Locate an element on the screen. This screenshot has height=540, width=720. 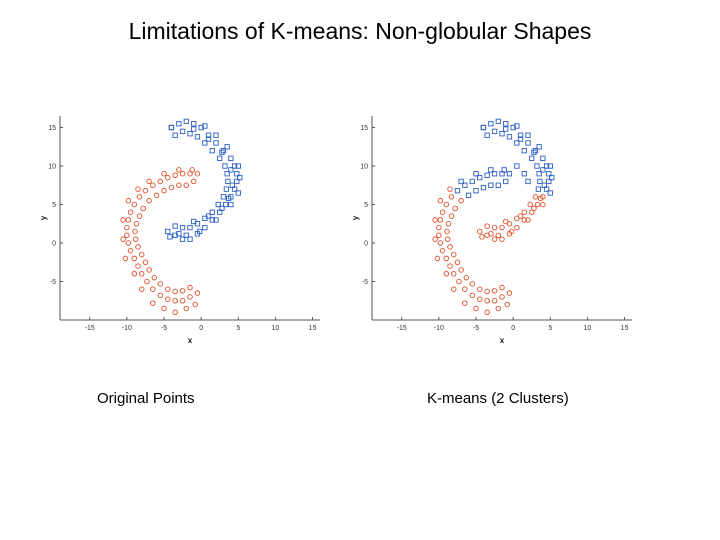
x-tick-label: -5 is located at coordinates (164, 328).